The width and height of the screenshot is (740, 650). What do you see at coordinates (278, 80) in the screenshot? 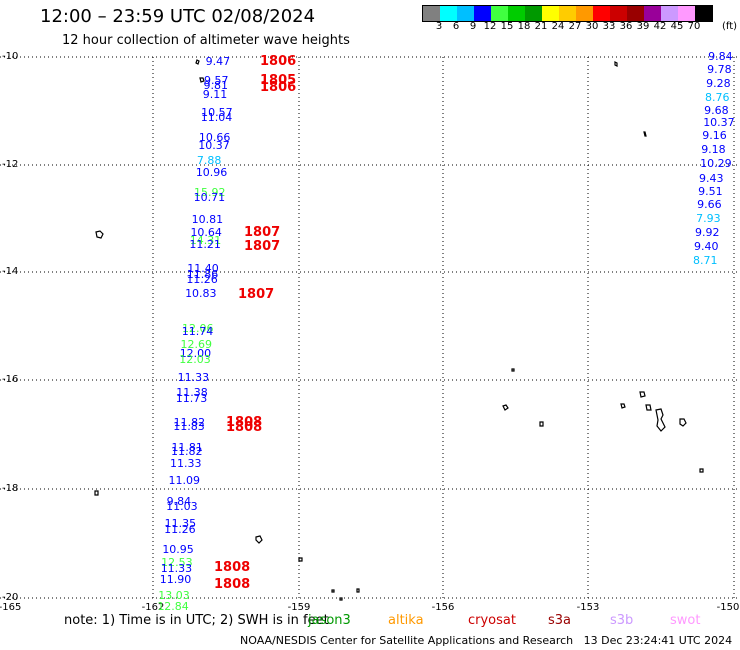
I see `pass-number: 1805` at bounding box center [278, 80].